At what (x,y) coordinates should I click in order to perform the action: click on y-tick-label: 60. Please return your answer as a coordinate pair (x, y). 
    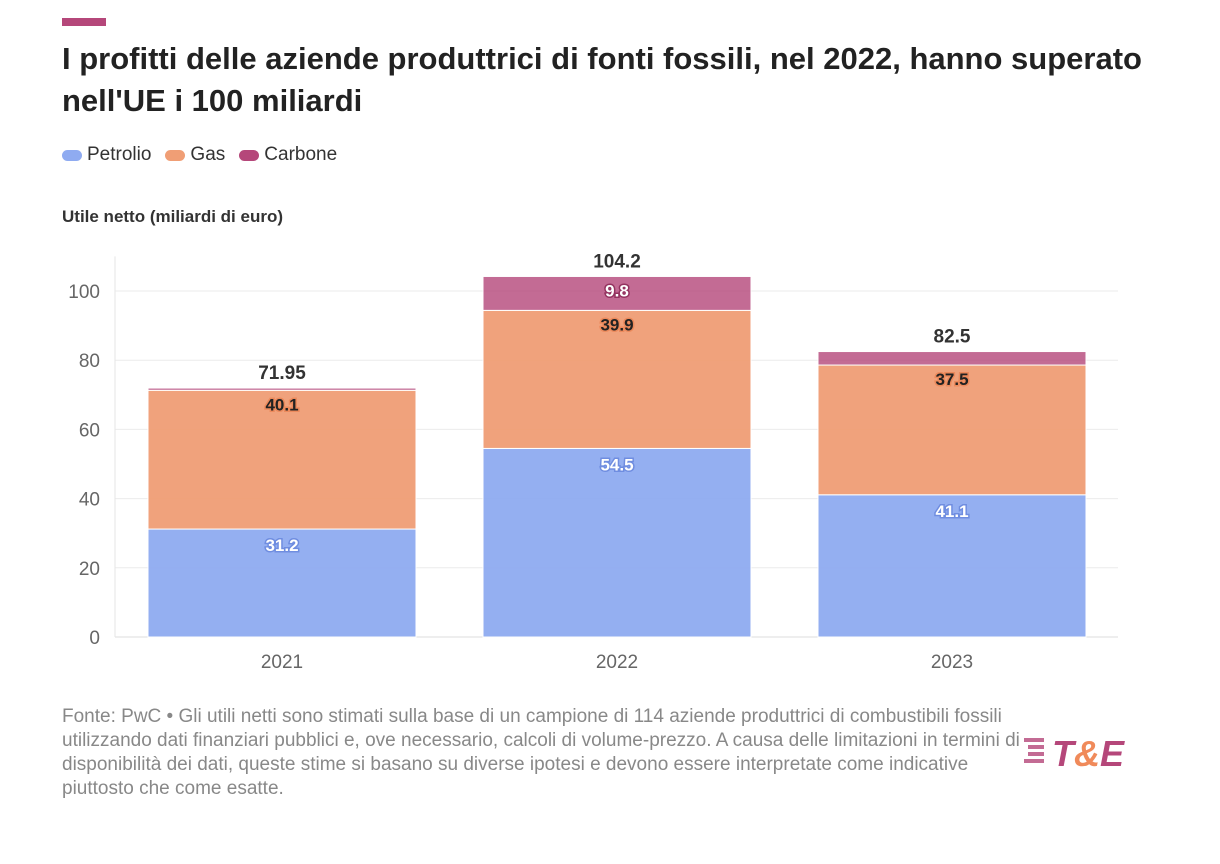
    Looking at the image, I should click on (89, 430).